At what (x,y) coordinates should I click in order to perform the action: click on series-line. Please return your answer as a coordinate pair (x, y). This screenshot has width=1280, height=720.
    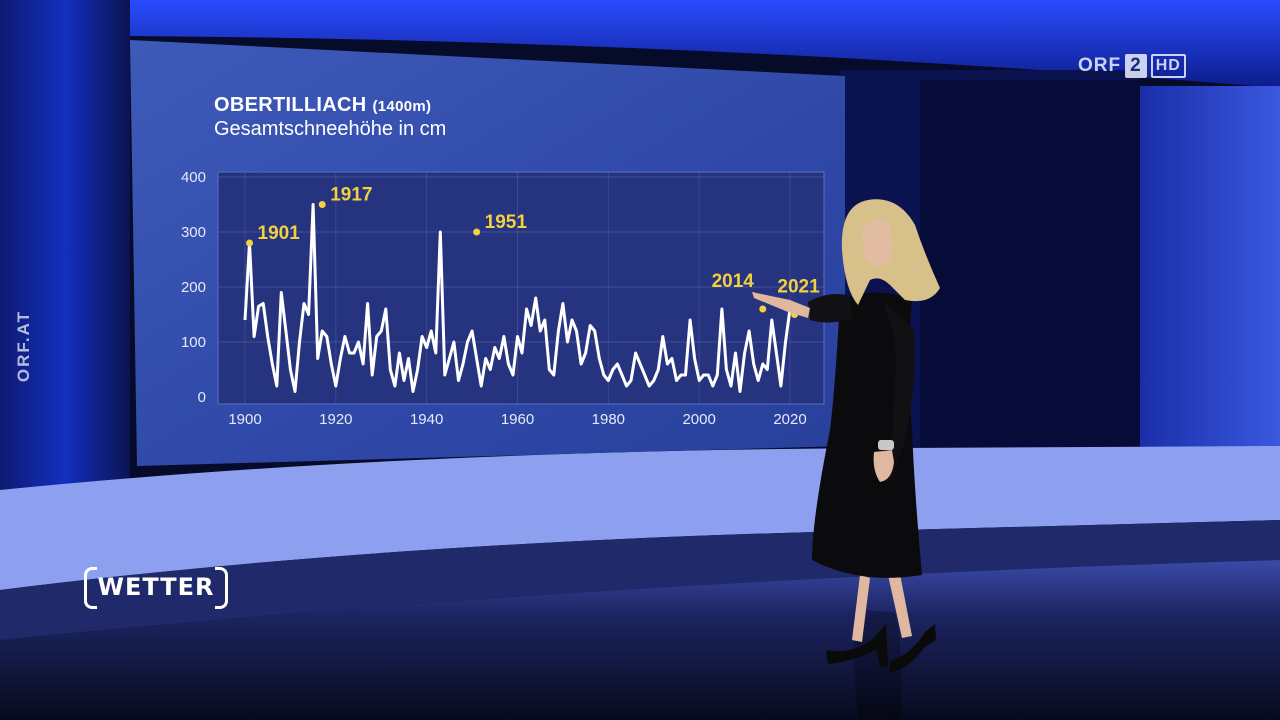
    Looking at the image, I should click on (519, 298).